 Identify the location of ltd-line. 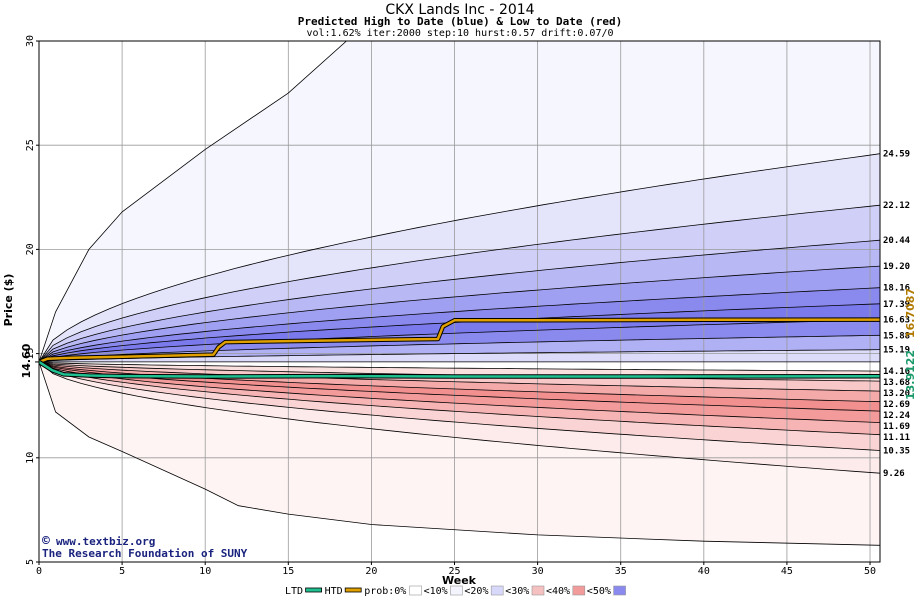
(459, 369).